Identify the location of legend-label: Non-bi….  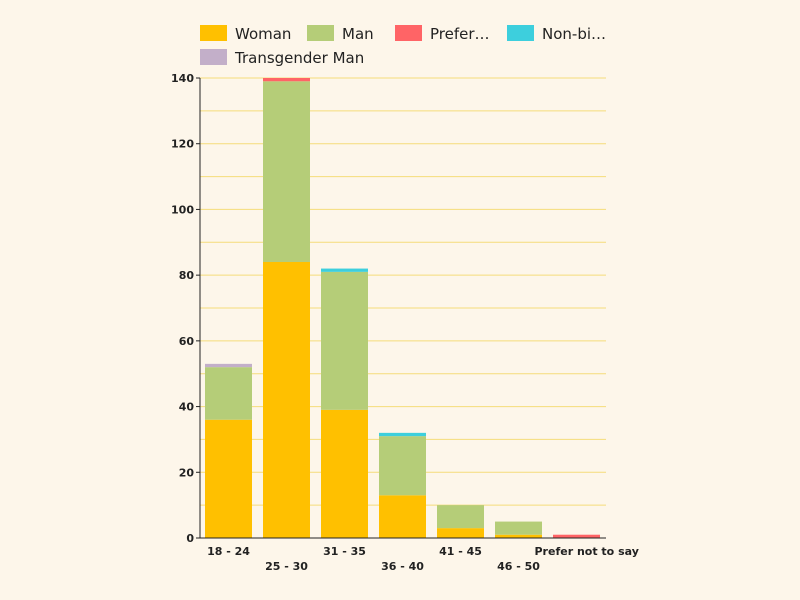
(574, 34).